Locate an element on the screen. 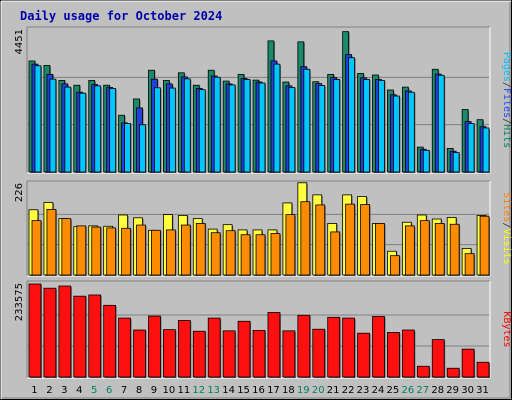 This screenshot has height=400, width=512. x-tick-label: 27 is located at coordinates (422, 390).